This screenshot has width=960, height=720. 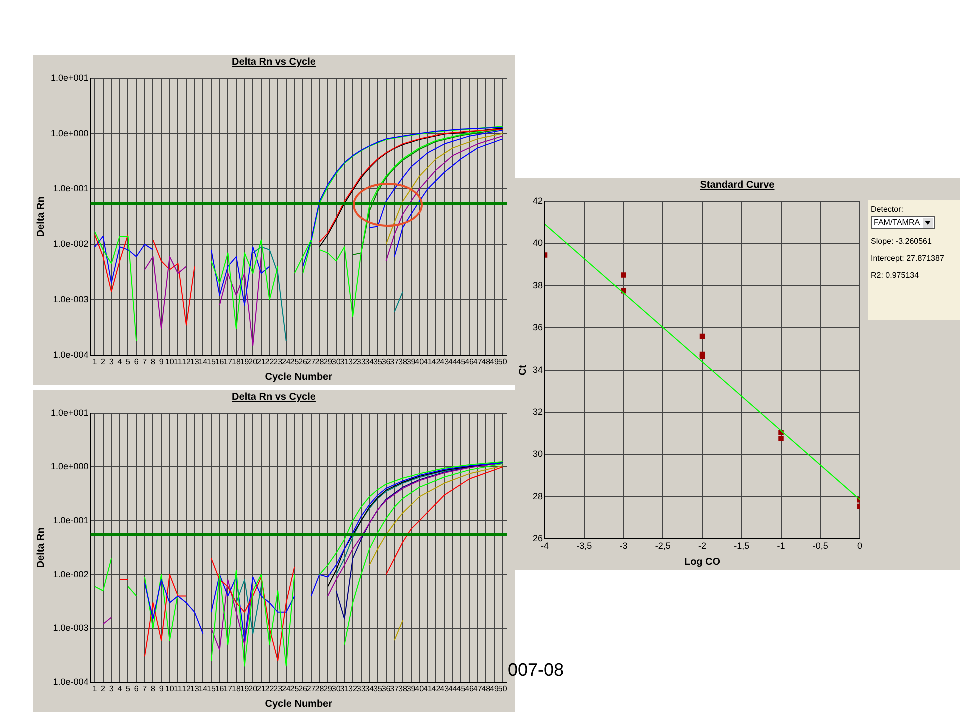 What do you see at coordinates (663, 546) in the screenshot?
I see `x-tick-label: -2,5` at bounding box center [663, 546].